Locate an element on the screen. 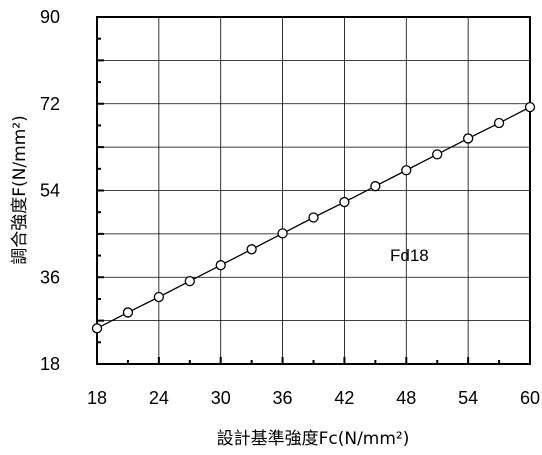  annotation-label: Fd18 is located at coordinates (409, 255).